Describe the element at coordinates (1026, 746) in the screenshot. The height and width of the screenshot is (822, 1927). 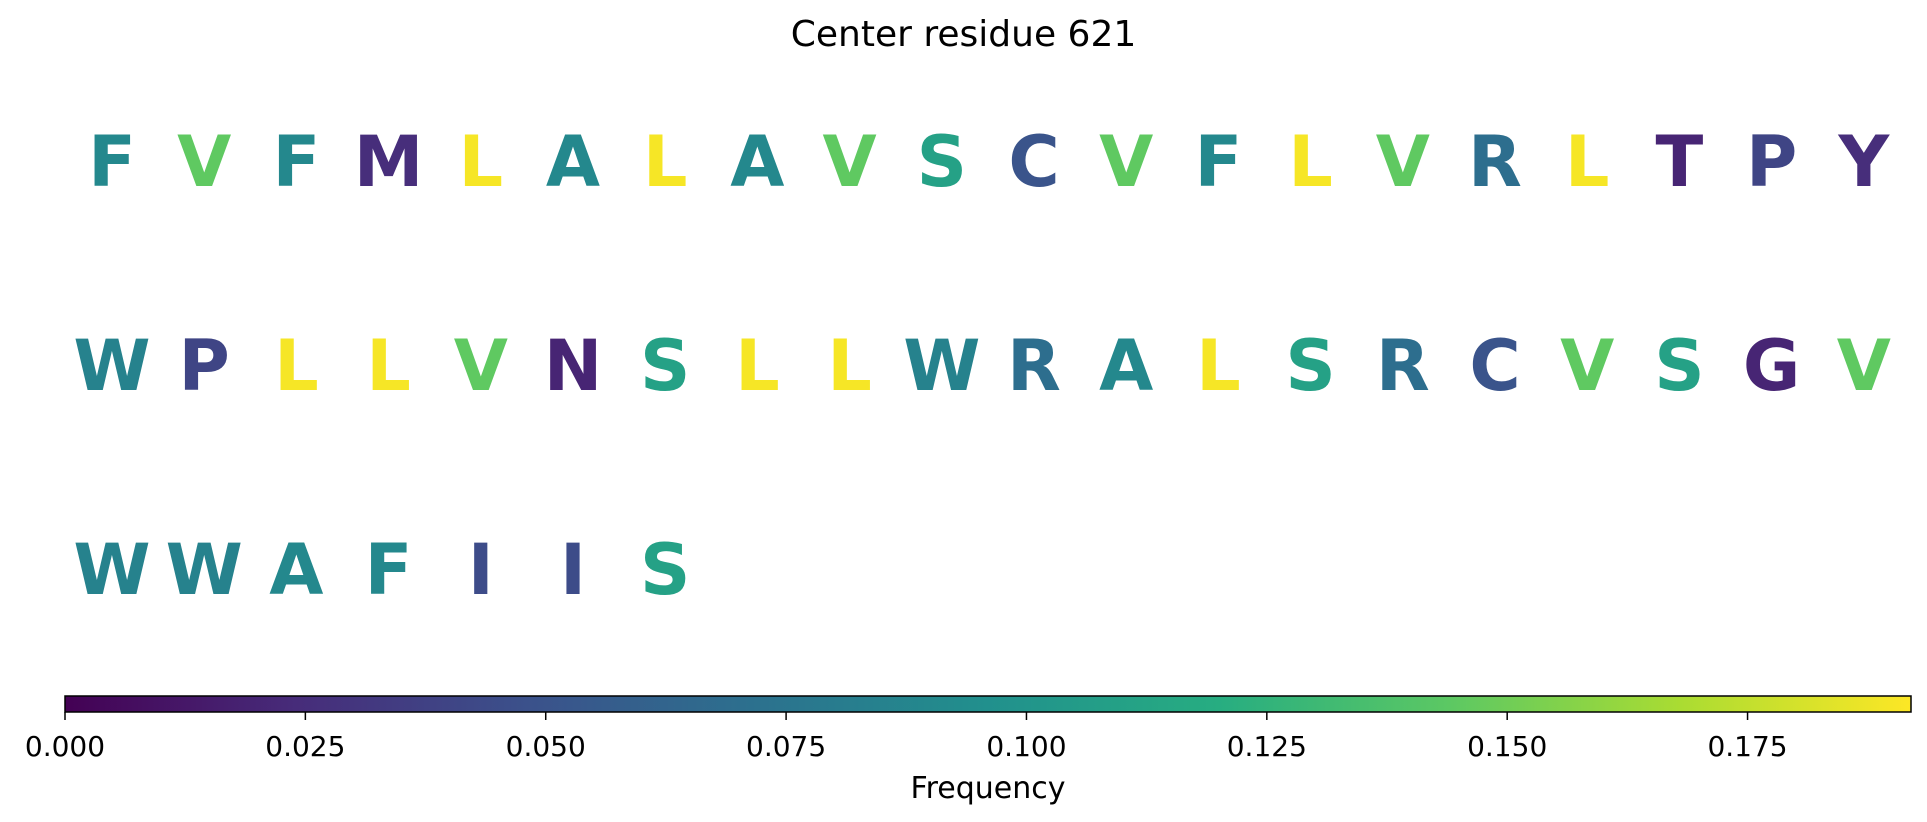
I see `colorbar-tick-label: 0.100` at that location.